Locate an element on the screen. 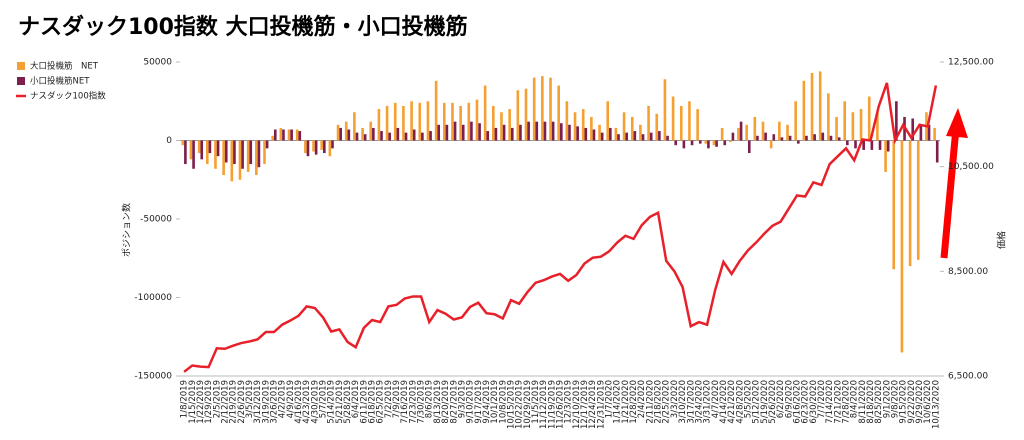  x-tick-label: 1/28/2020 is located at coordinates (634, 402).